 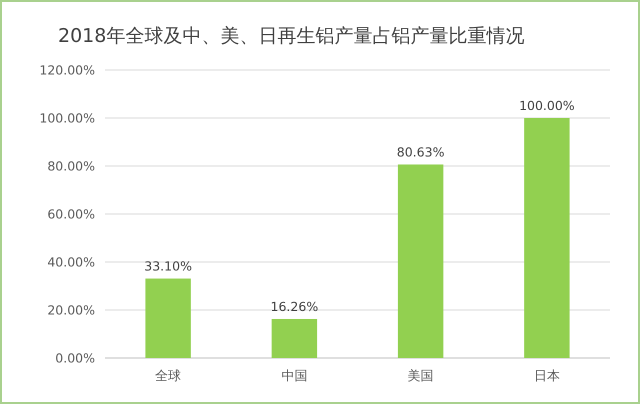 I want to click on y-tick-label: 100.00%, so click(x=67, y=118).